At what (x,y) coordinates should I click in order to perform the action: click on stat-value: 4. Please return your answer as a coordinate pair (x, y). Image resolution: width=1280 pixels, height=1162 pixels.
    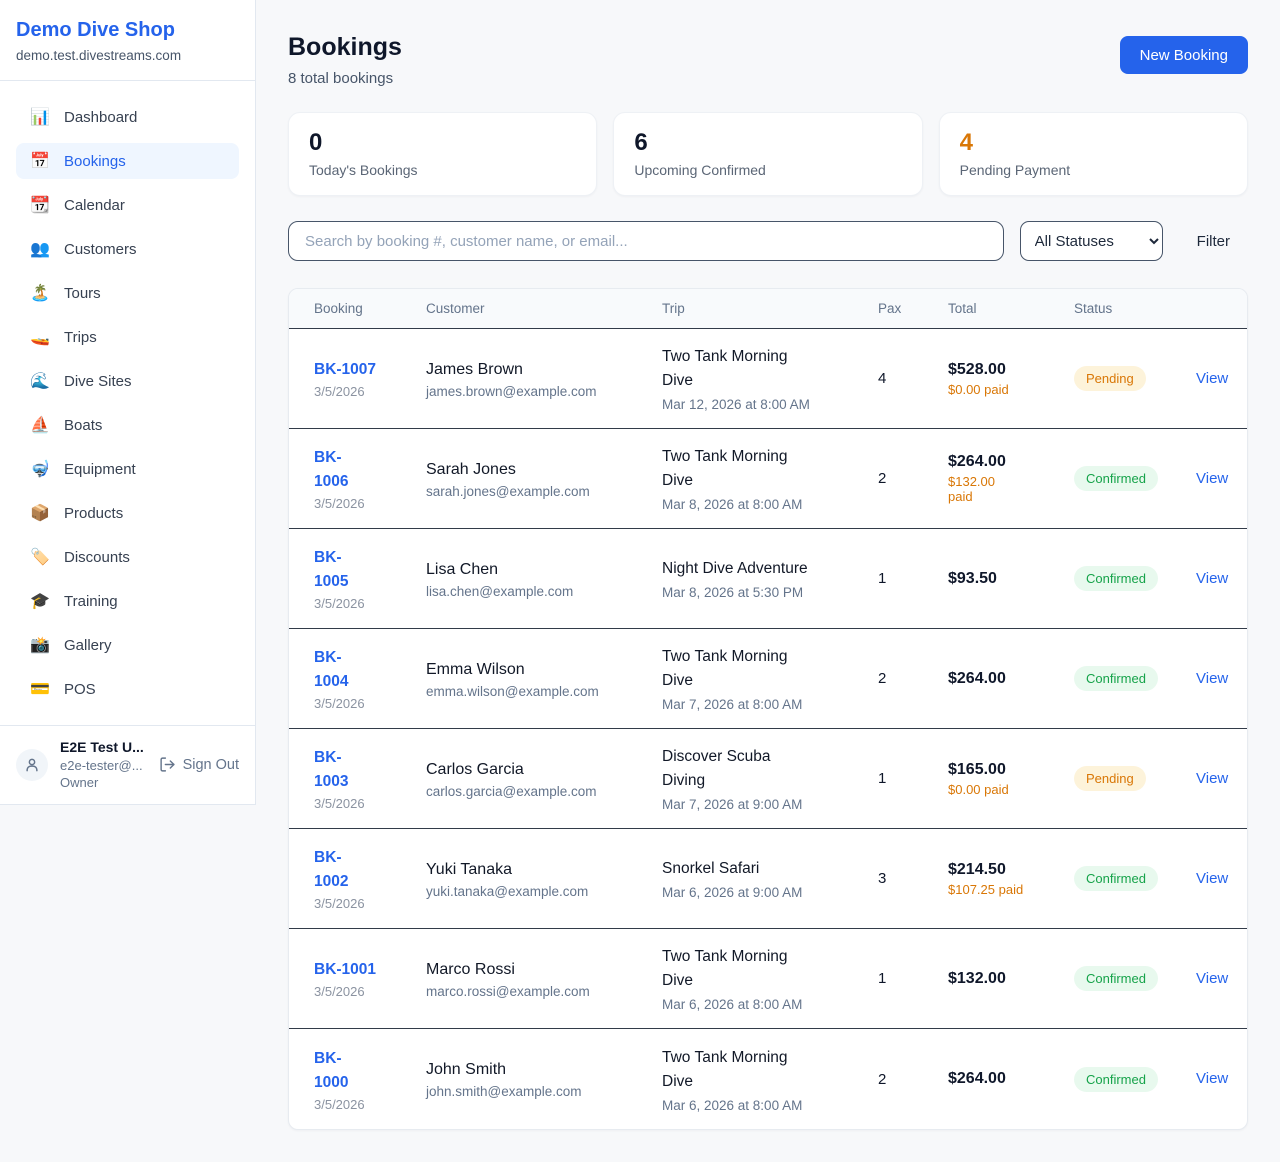
    Looking at the image, I should click on (966, 142).